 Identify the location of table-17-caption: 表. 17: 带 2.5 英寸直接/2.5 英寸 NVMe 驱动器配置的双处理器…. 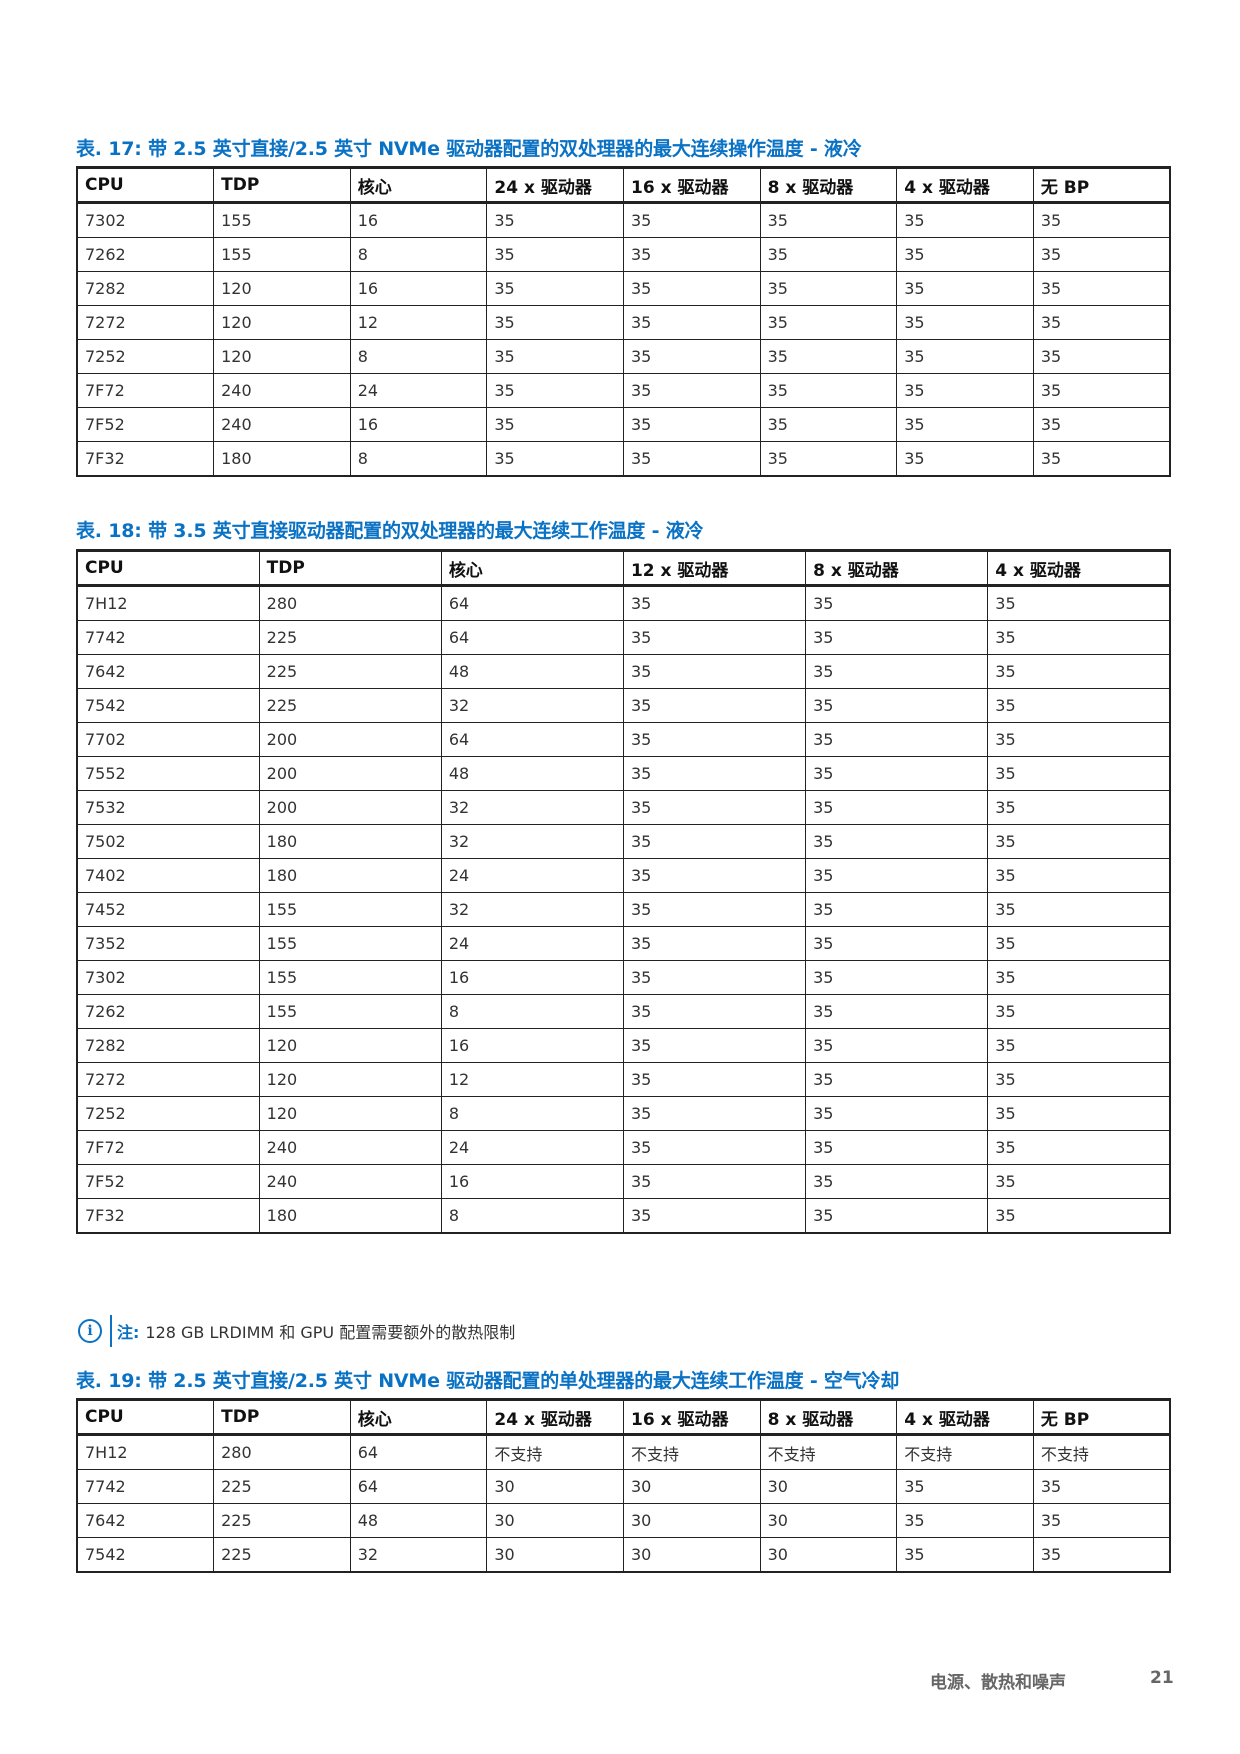
(469, 149).